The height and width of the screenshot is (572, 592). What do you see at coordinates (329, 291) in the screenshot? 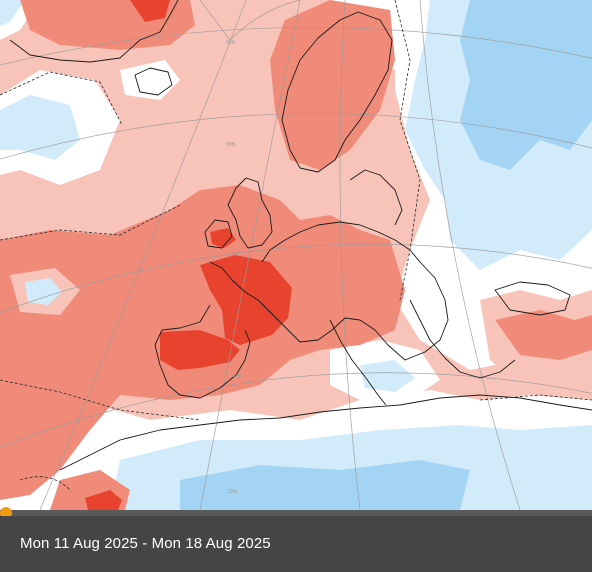
I see `coastline-continent` at bounding box center [329, 291].